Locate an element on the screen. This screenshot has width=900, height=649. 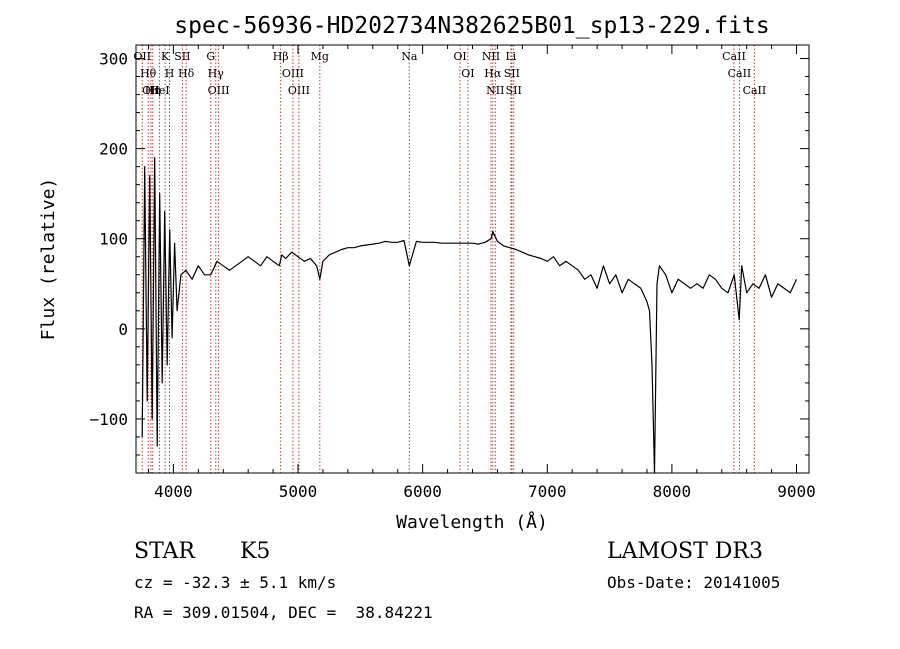
spectral-line-label-12: Hβ is located at coordinates (281, 56).